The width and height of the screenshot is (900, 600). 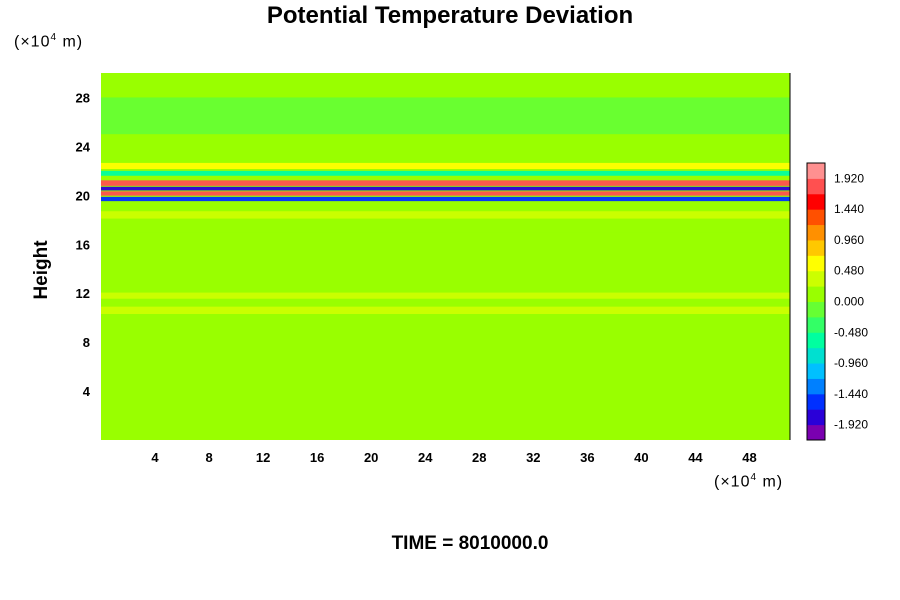 What do you see at coordinates (83, 293) in the screenshot?
I see `y-tick-label: 12` at bounding box center [83, 293].